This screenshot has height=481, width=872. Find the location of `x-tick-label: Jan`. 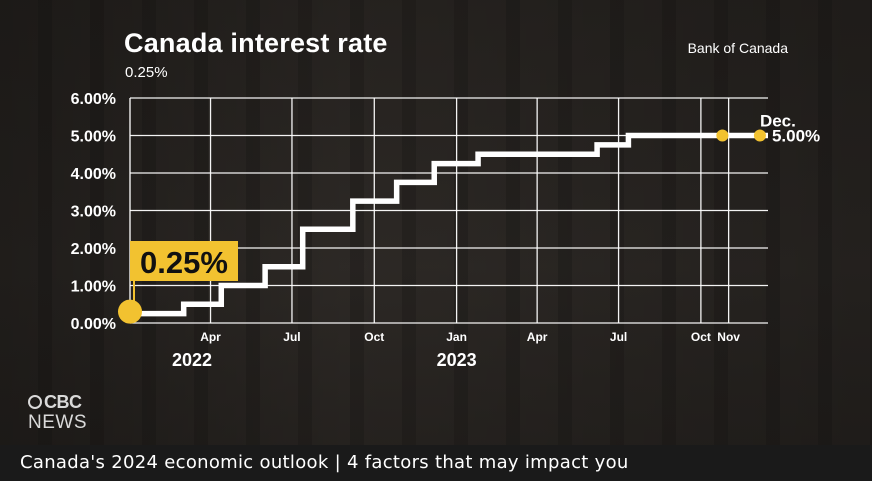

x-tick-label: Jan is located at coordinates (456, 337).